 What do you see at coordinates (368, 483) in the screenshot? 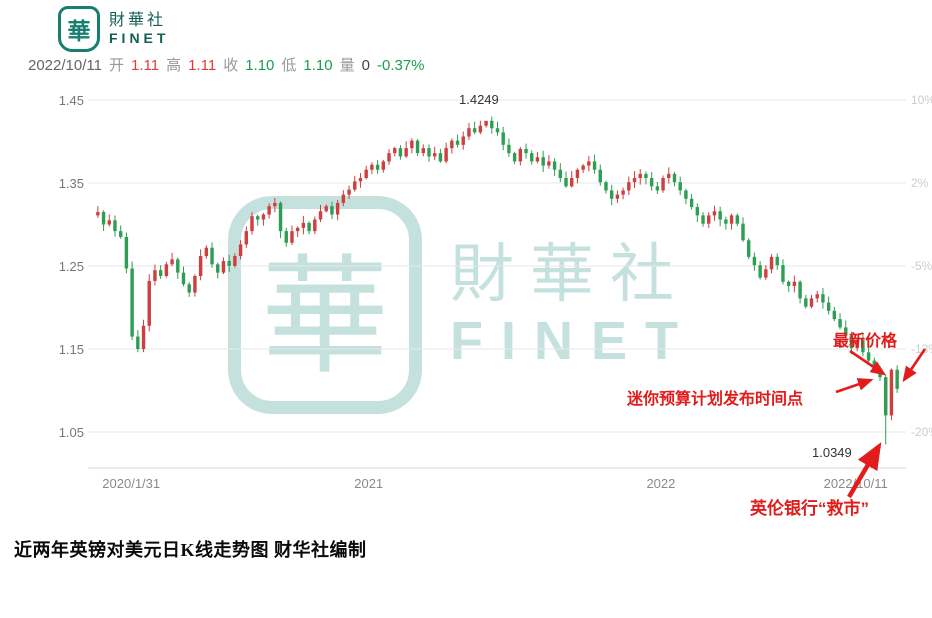
I see `x-axis-tick: 2021` at bounding box center [368, 483].